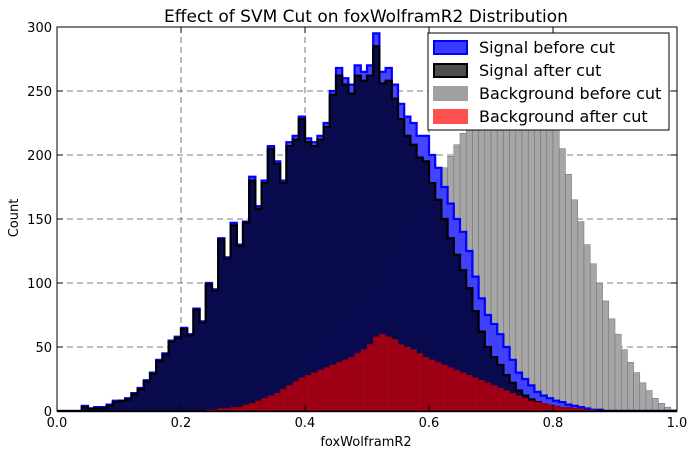  Describe the element at coordinates (39, 220) in the screenshot. I see `y-tick-label: 150` at that location.